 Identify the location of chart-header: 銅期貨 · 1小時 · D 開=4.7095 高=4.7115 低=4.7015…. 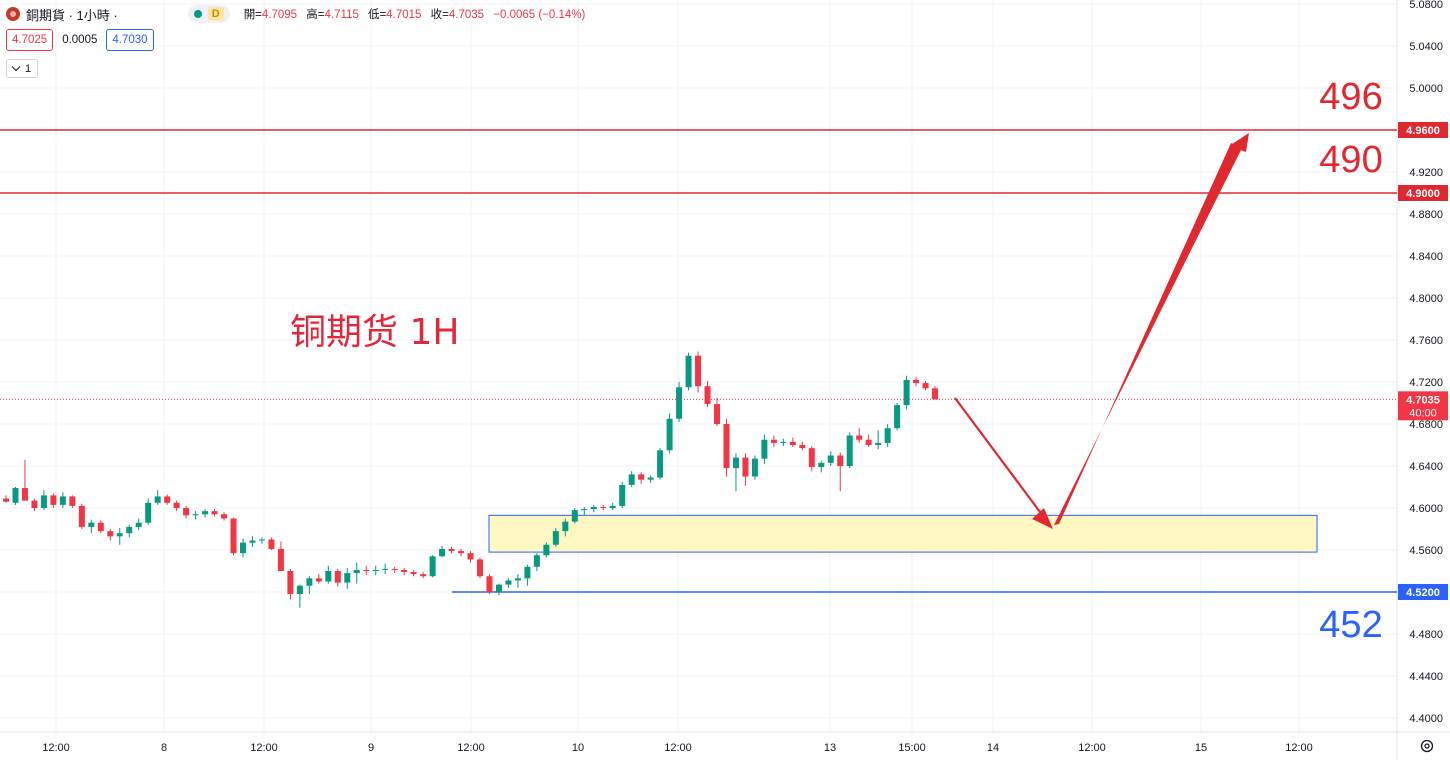
(295, 14).